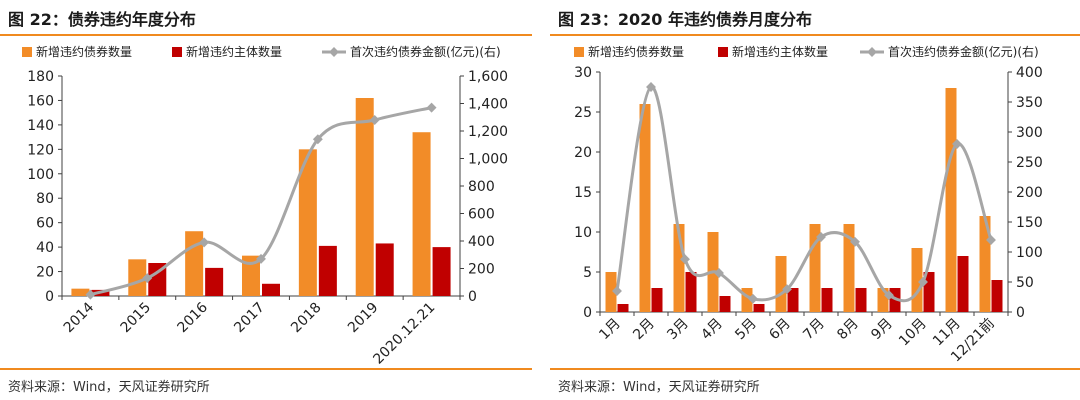  Describe the element at coordinates (481, 187) in the screenshot. I see `right-tick-label: 800` at that location.